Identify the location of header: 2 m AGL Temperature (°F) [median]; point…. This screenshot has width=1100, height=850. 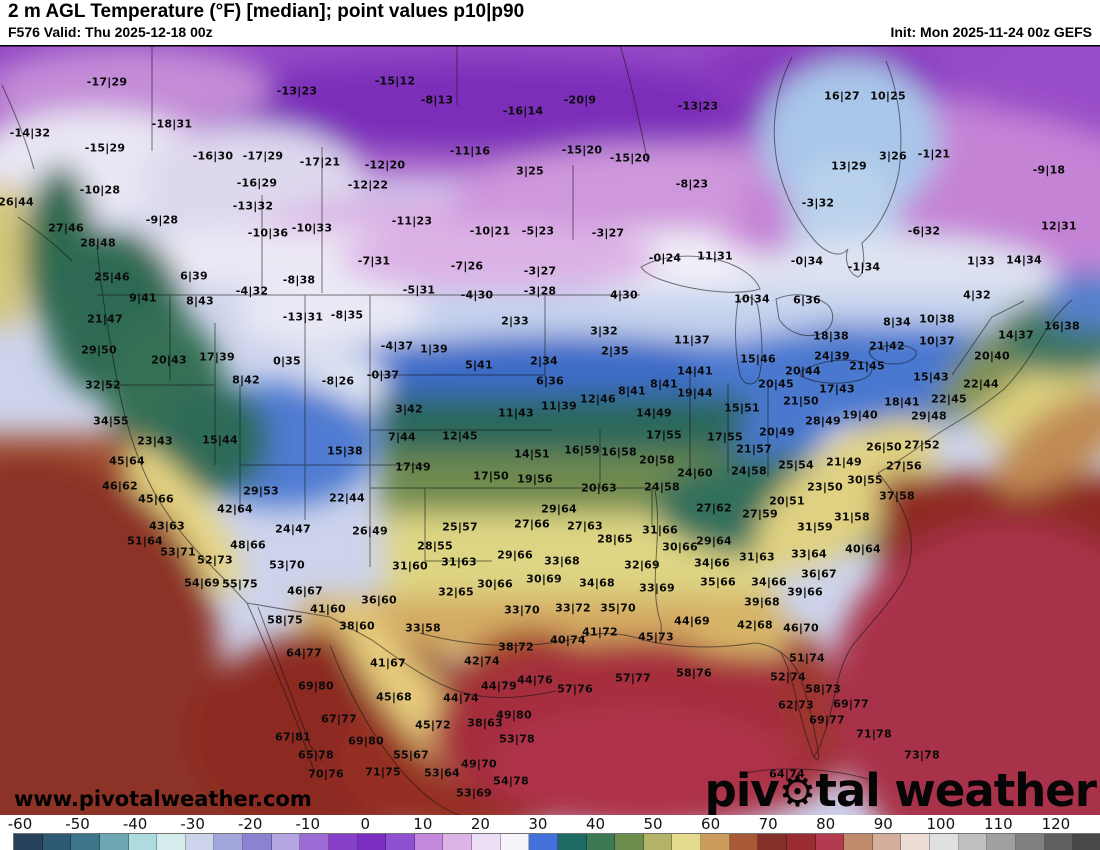
(550, 22).